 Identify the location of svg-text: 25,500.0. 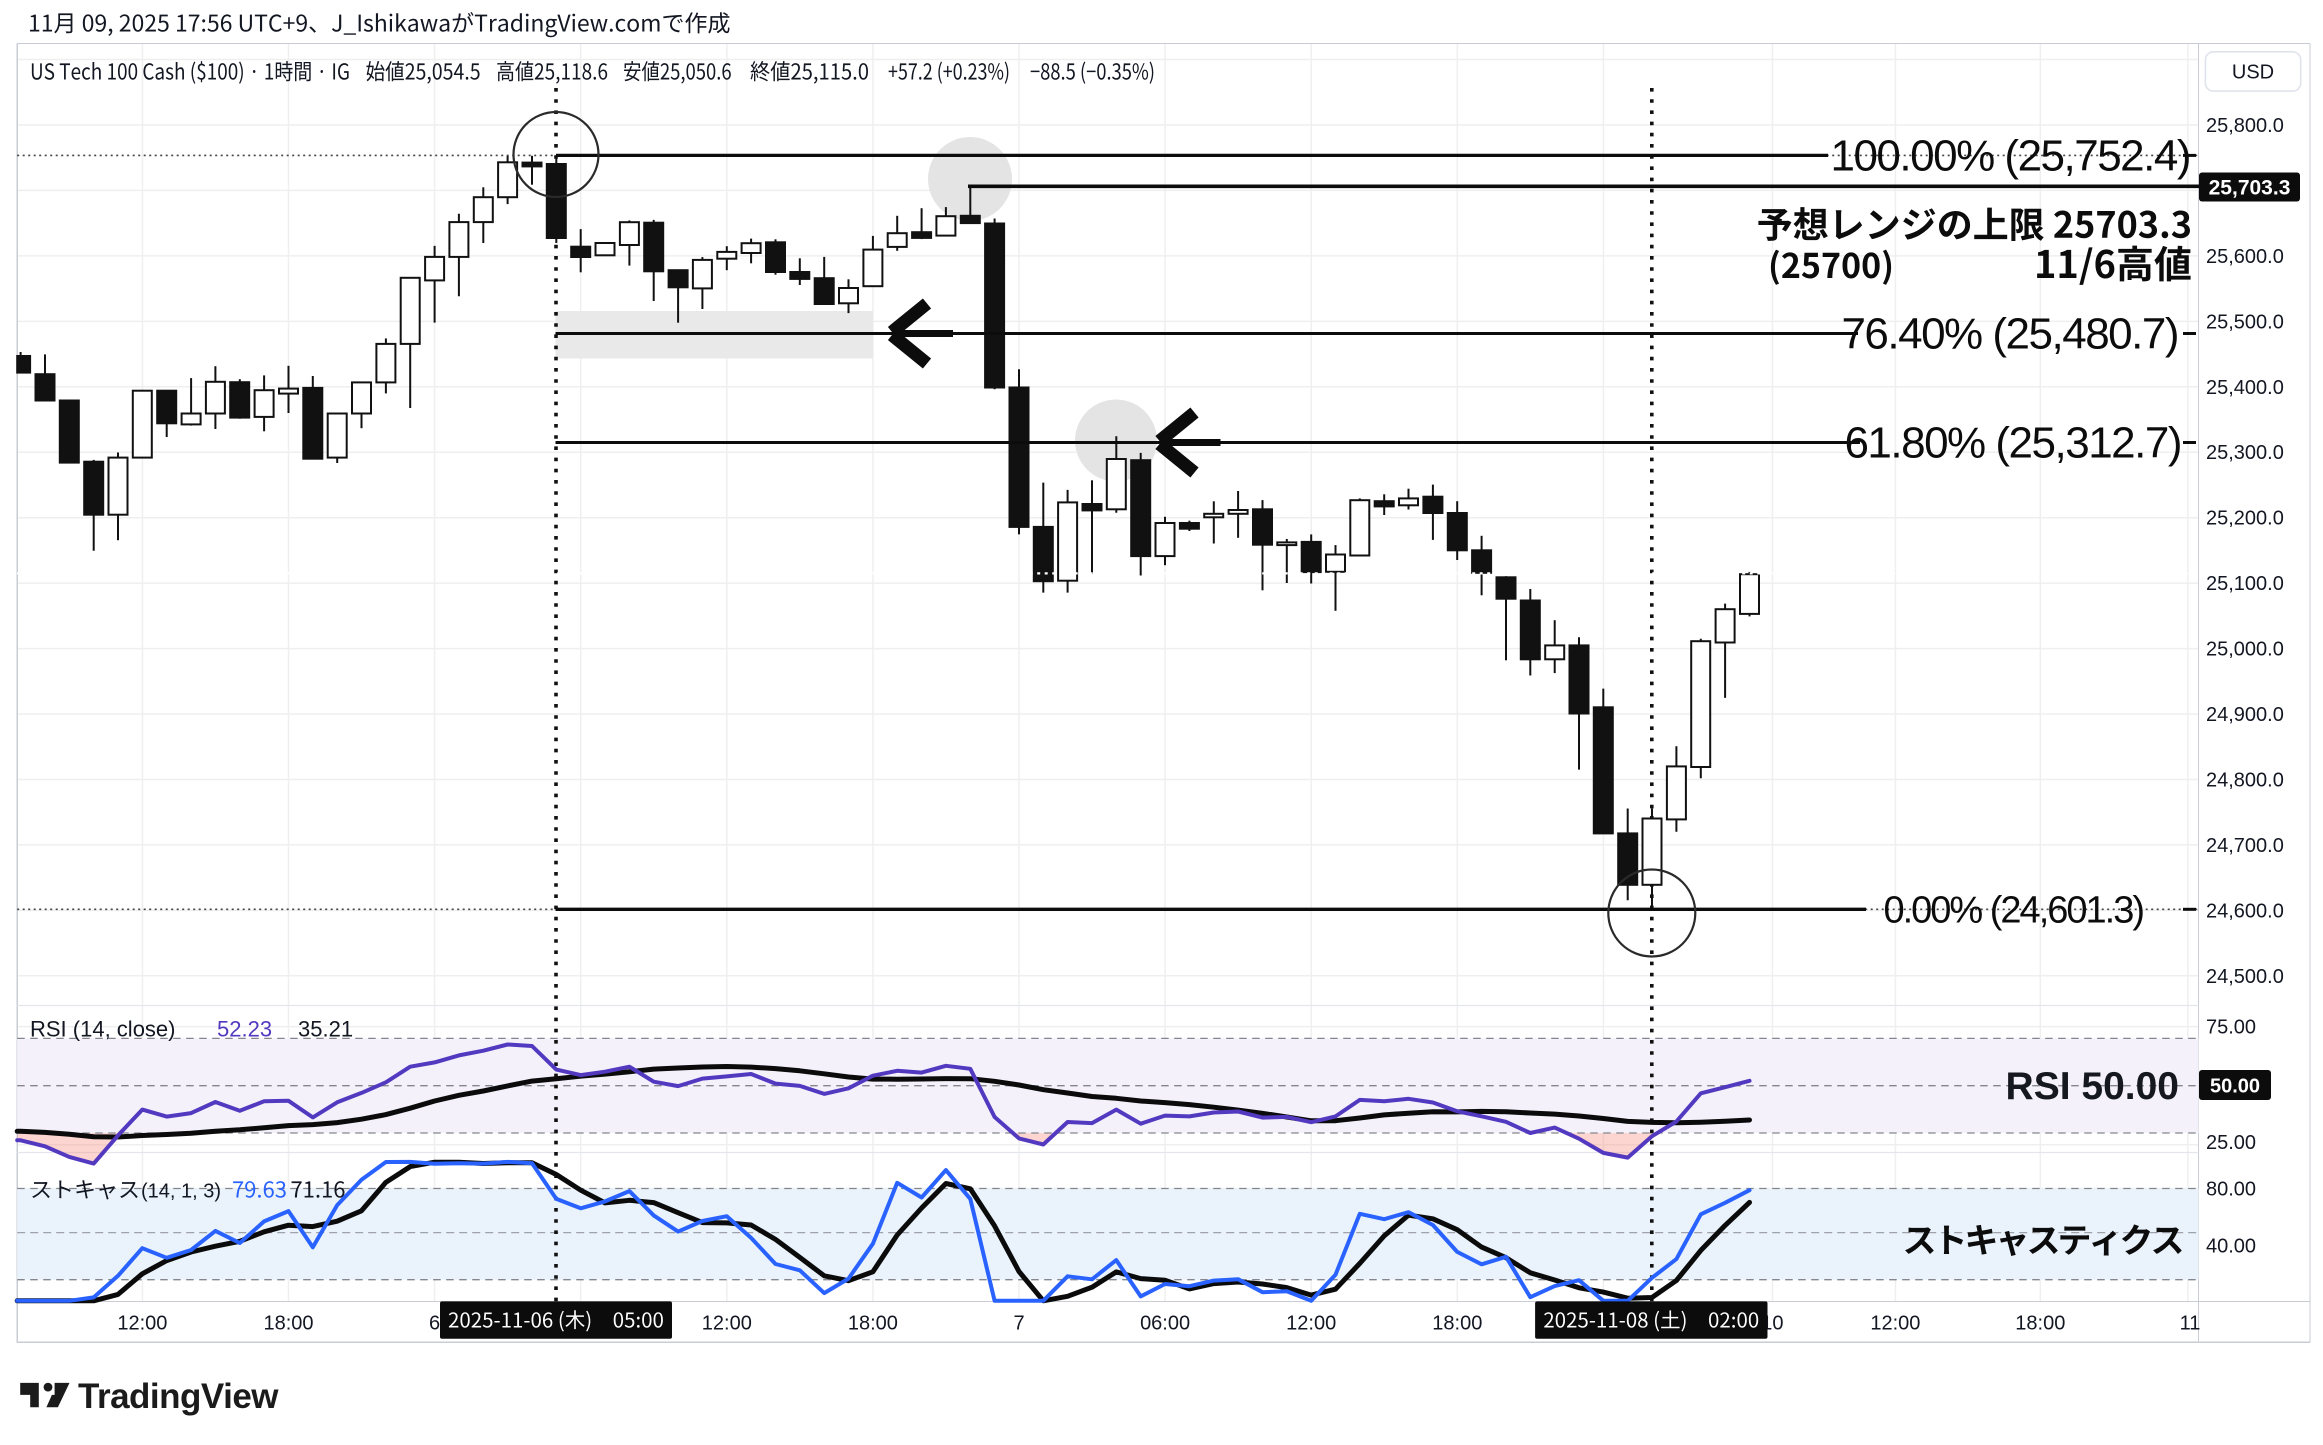
(2245, 322).